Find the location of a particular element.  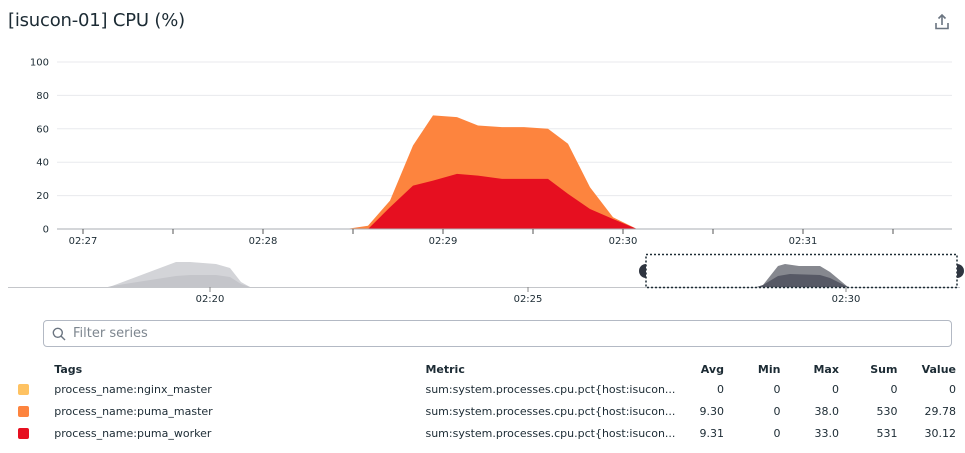

series-tags: process_name:nginx_master is located at coordinates (133, 389).